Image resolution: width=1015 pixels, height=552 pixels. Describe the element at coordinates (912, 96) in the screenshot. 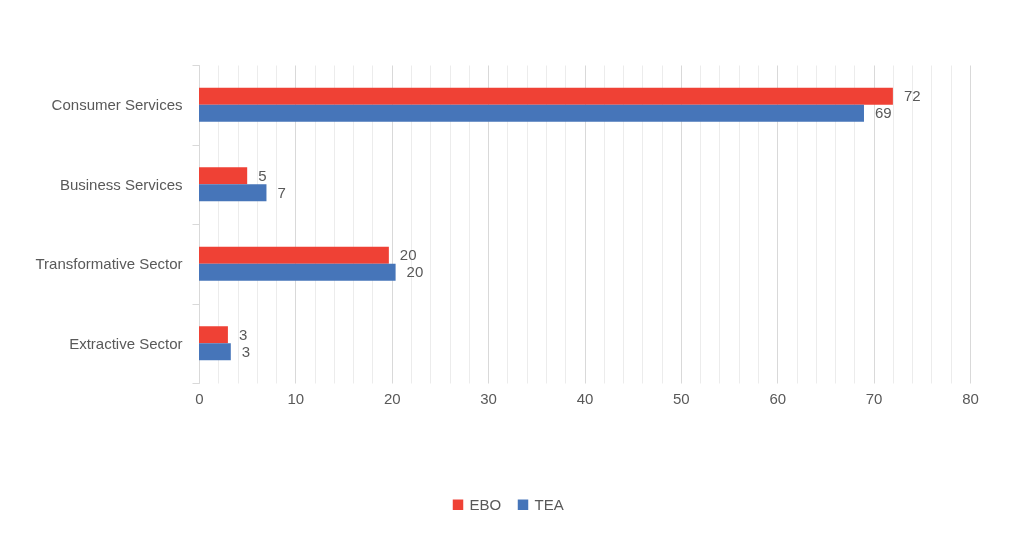

I see `data-label: 72` at that location.